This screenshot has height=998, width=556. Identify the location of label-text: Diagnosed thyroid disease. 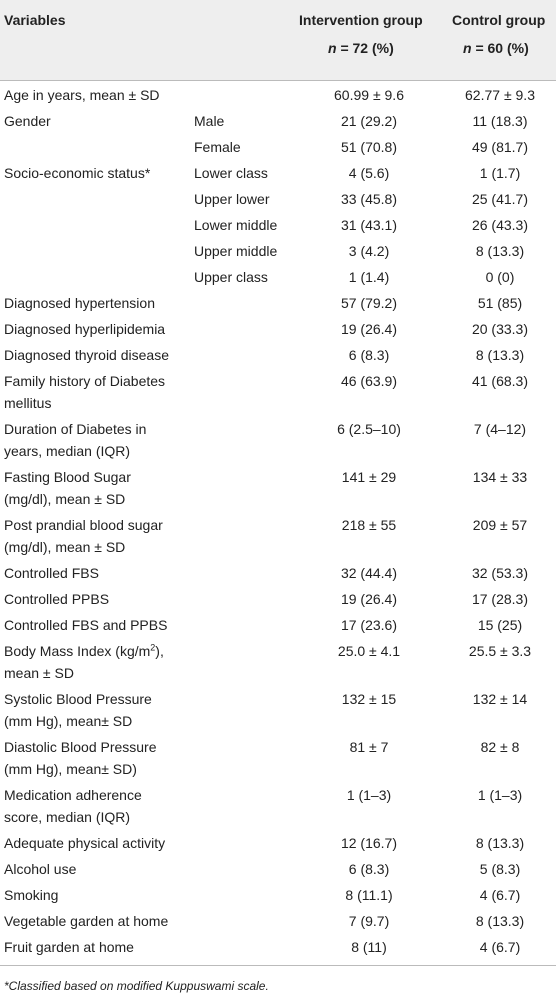
(86, 355).